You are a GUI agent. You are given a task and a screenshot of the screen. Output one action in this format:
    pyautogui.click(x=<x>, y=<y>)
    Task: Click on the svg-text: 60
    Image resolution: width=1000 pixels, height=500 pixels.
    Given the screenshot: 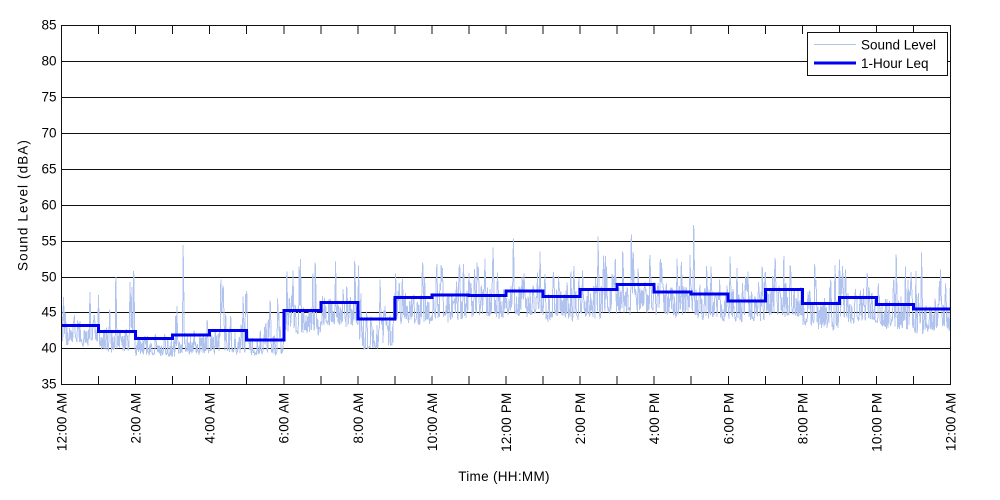 What is the action you would take?
    pyautogui.click(x=48, y=205)
    